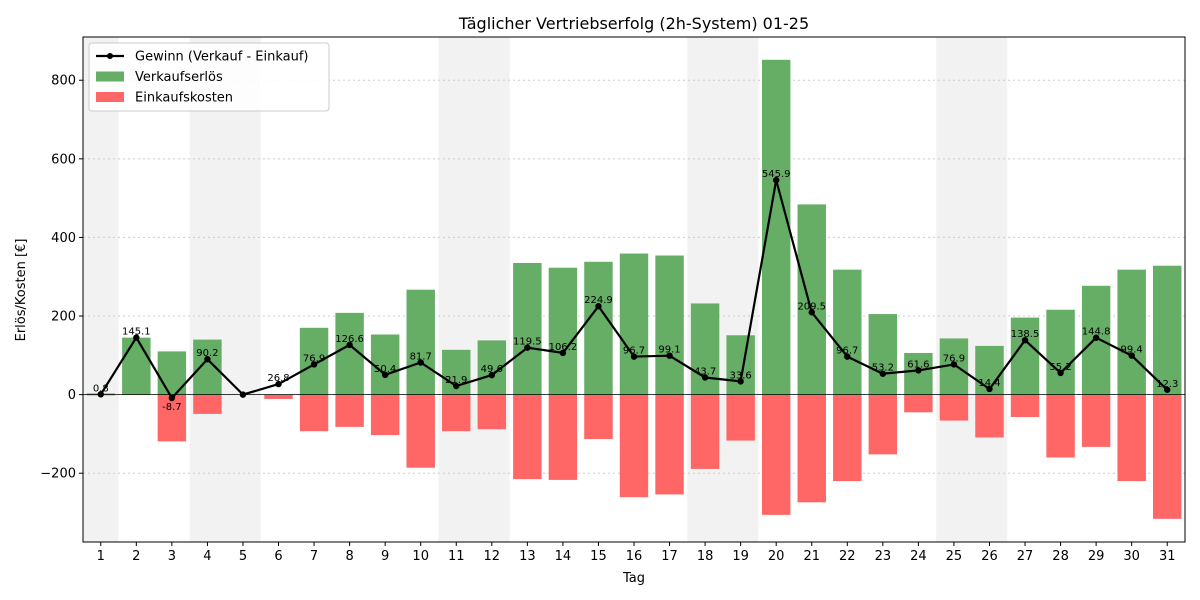 The image size is (1200, 600). Describe the element at coordinates (110, 97) in the screenshot. I see `legend-swatch-cost` at that location.